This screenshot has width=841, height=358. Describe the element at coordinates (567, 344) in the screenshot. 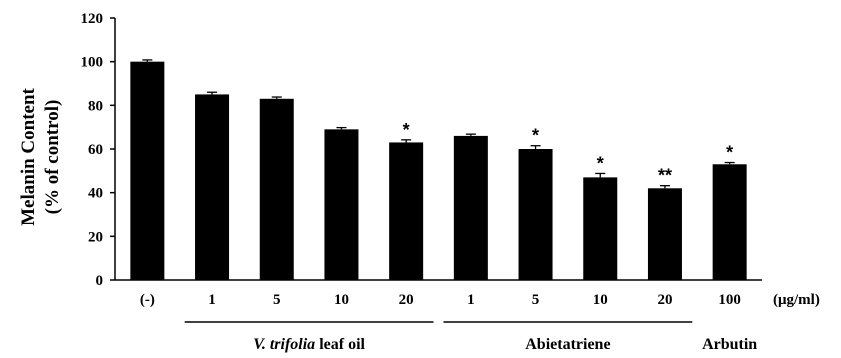

I see `group-label: Abietatriene` at that location.